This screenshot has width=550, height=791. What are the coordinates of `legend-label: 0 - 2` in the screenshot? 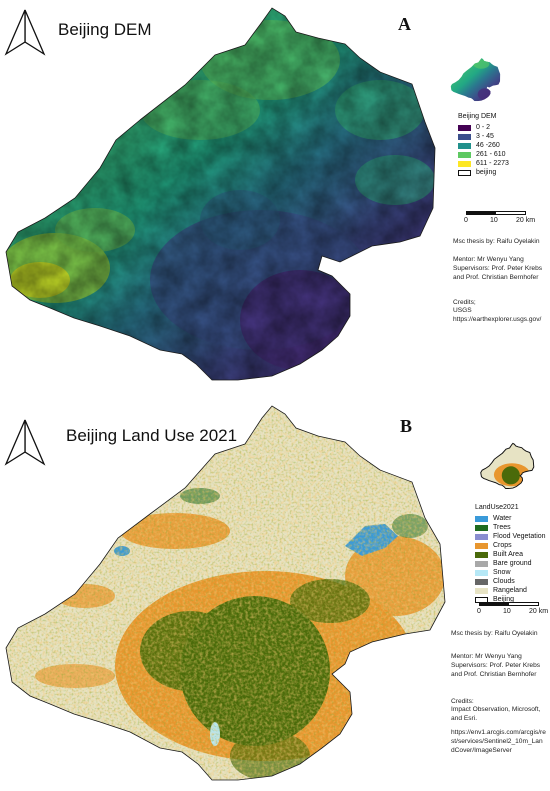 It's located at (483, 127).